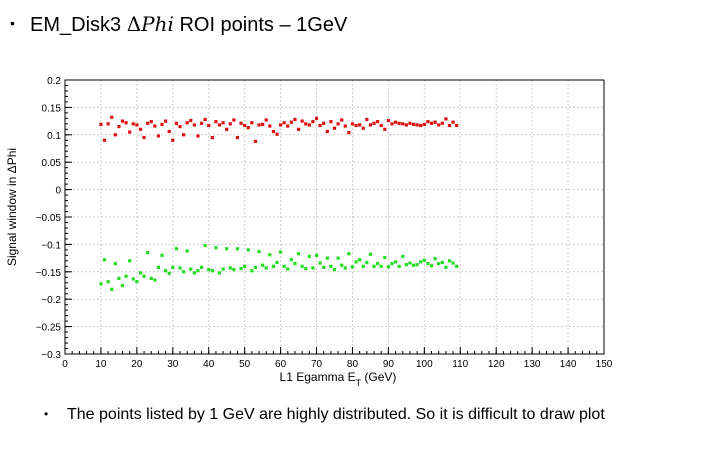 The width and height of the screenshot is (720, 450). I want to click on y-tick-label: −0.1, so click(51, 245).